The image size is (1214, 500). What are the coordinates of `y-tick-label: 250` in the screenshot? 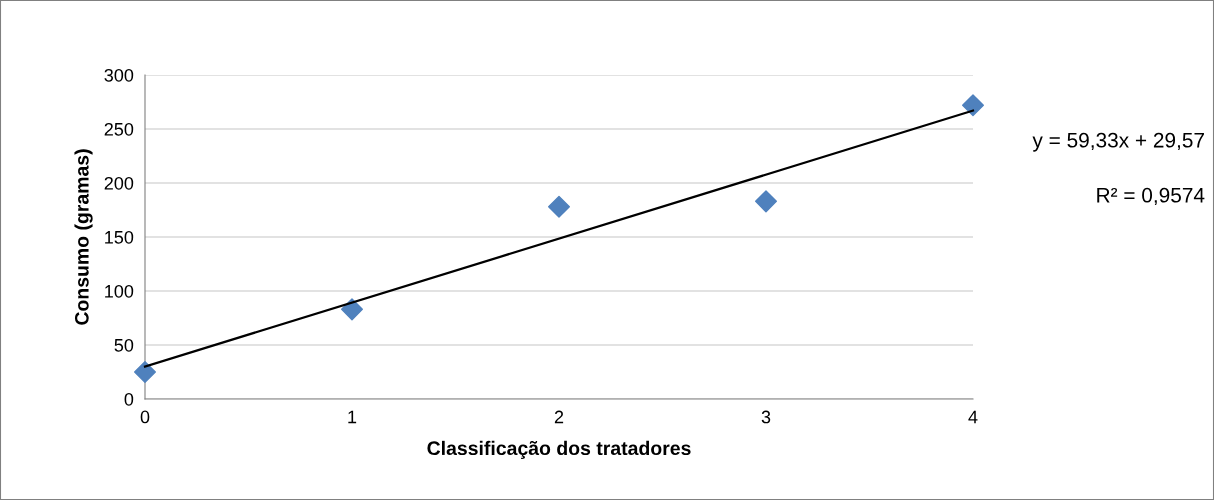 It's located at (119, 129).